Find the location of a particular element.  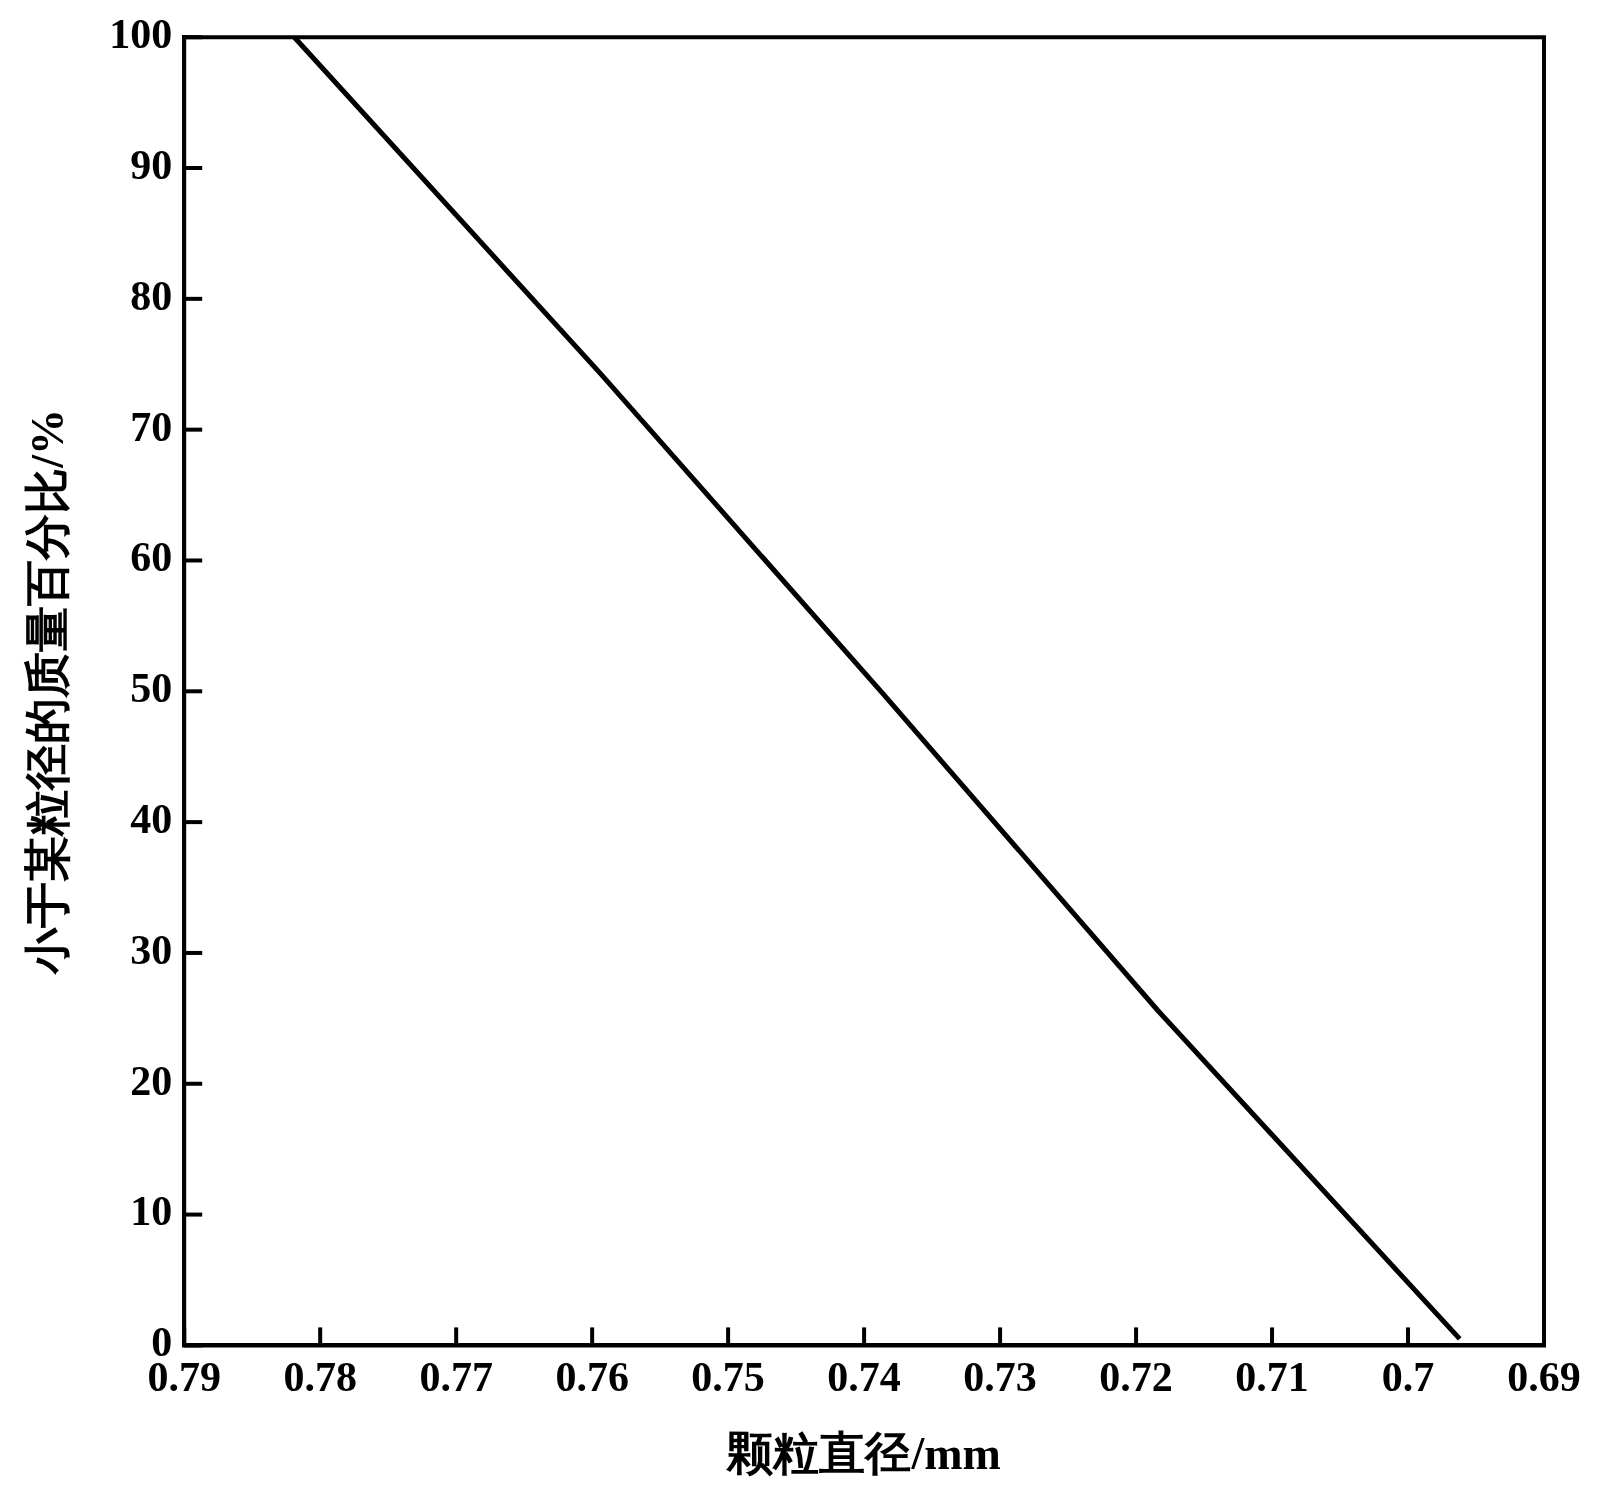

y-tick-label: 100 is located at coordinates (141, 34).